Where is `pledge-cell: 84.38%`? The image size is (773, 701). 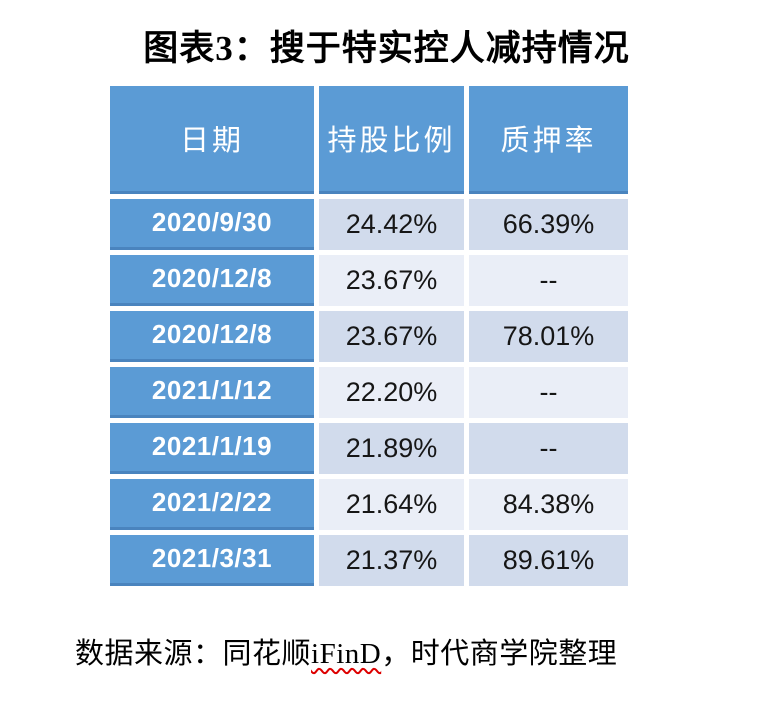
pledge-cell: 84.38% is located at coordinates (548, 504).